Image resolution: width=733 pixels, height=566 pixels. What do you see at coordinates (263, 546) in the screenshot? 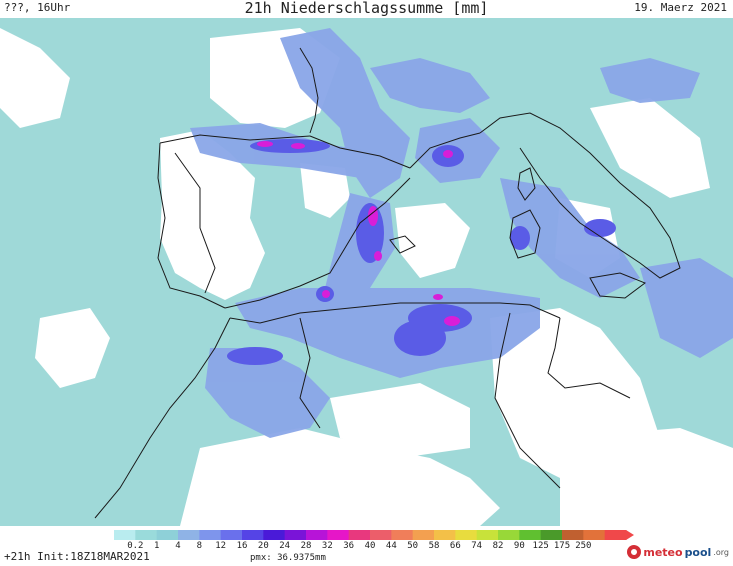
I see `legend-tick-label: 20` at bounding box center [263, 546].